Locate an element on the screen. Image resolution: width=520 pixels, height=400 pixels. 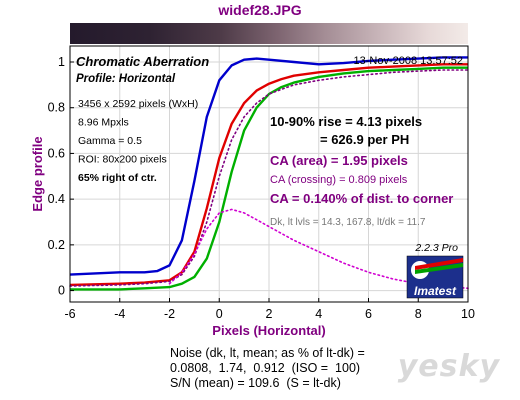
rise-line-1: 10-90% rise = 4.13 pixels is located at coordinates (346, 121).